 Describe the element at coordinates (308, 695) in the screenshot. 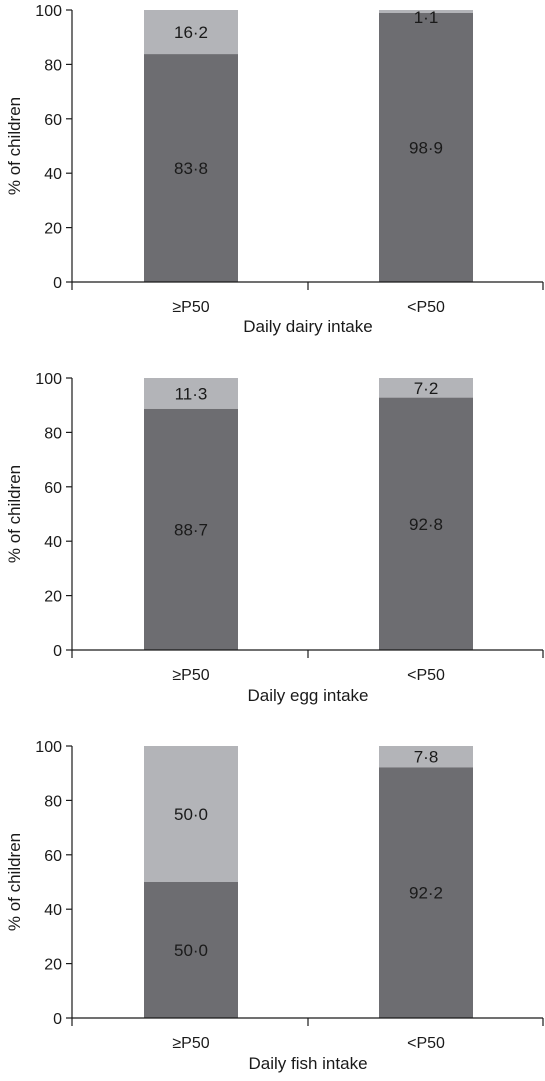

I see `x-axis-label: Daily egg intake` at that location.